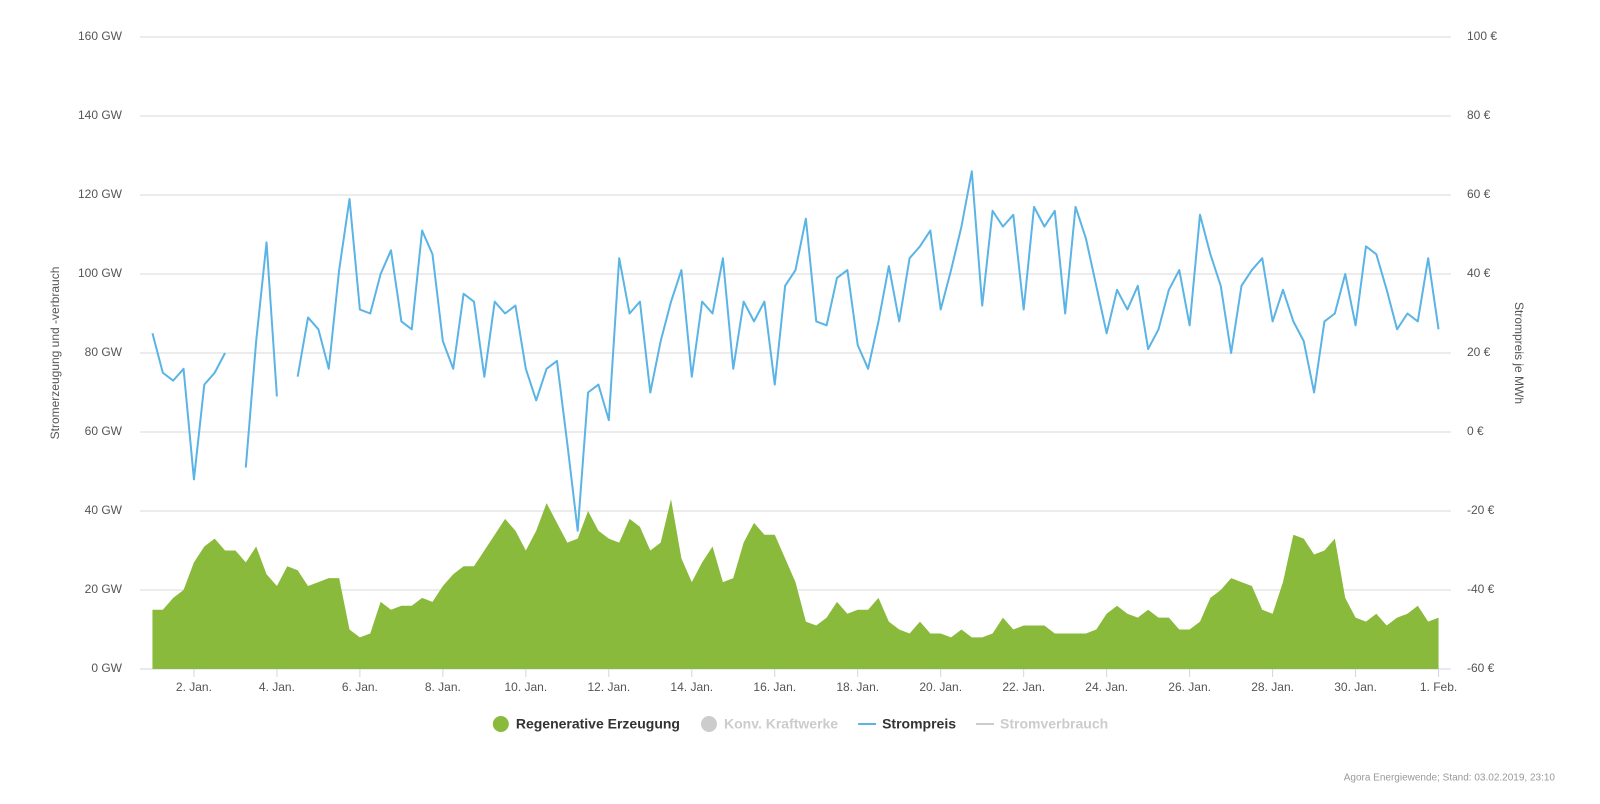  I want to click on x-tick-label: 24. Jan., so click(1106, 687).